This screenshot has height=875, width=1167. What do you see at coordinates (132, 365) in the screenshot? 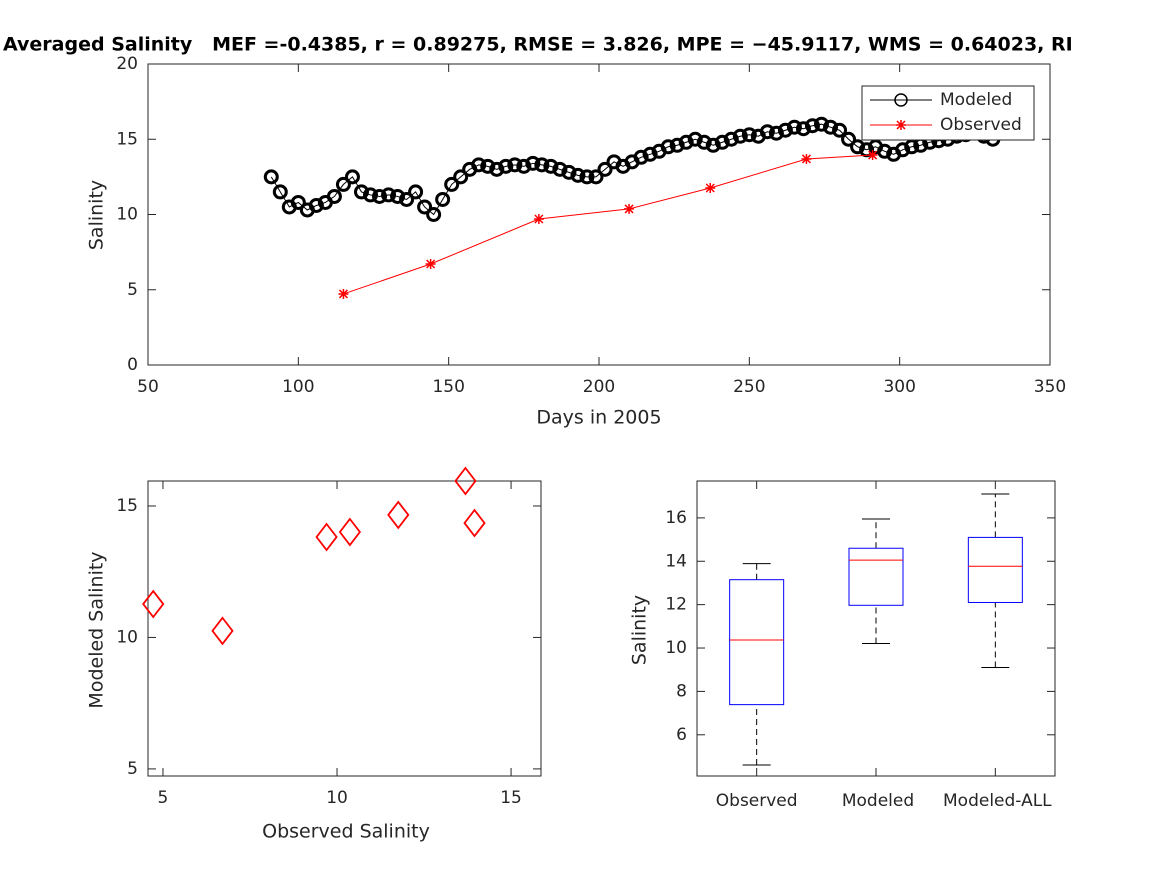
I see `y-tick-label: 0` at bounding box center [132, 365].